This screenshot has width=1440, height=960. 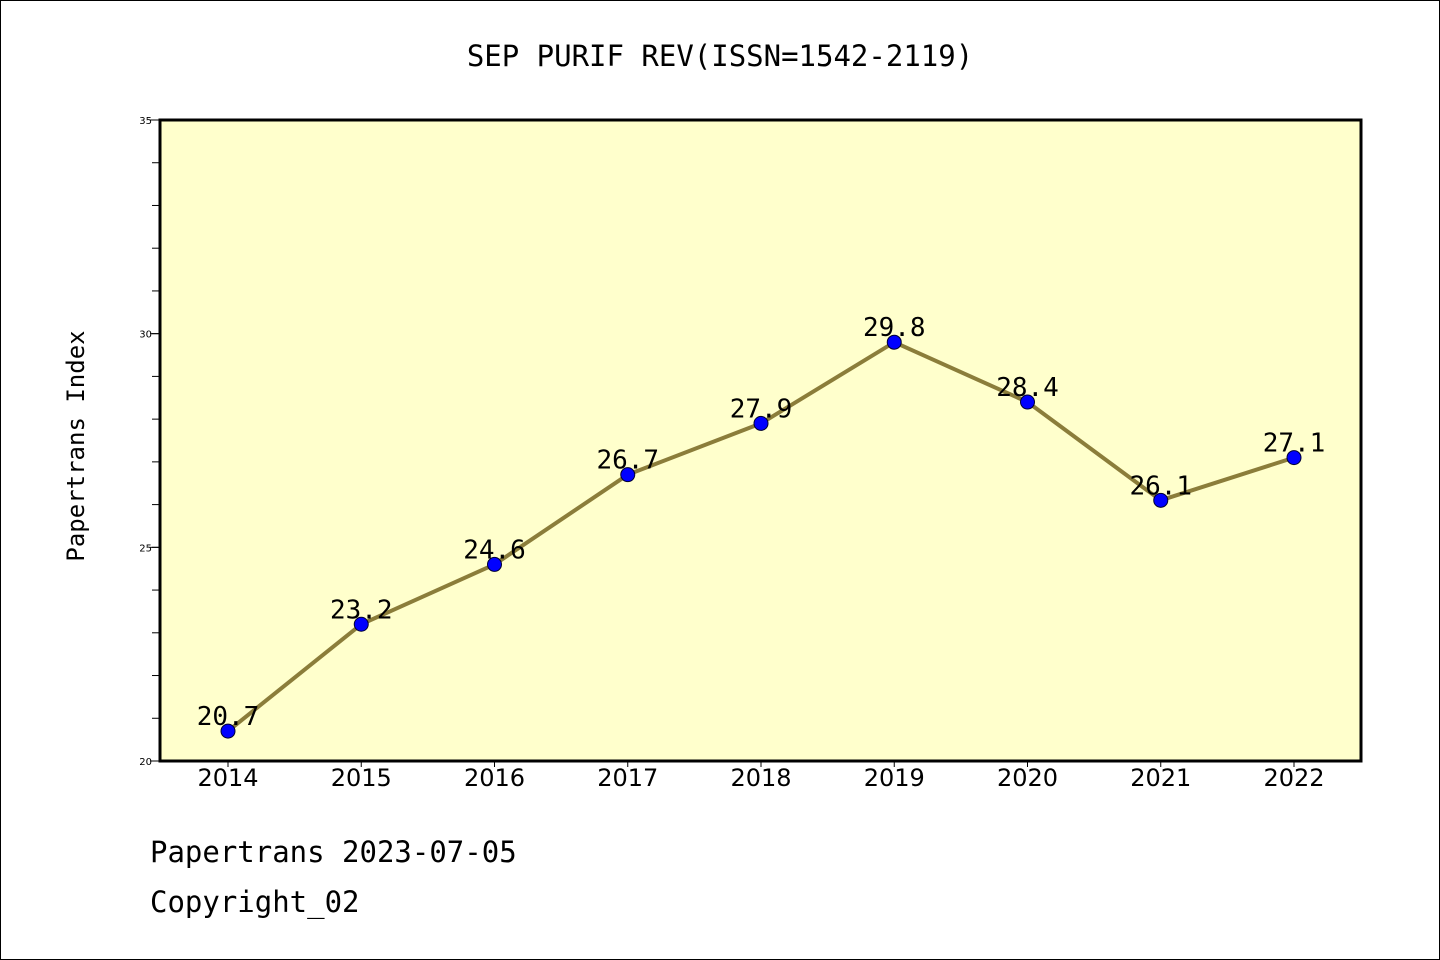 What do you see at coordinates (361, 610) in the screenshot?
I see `data-label: 23.2` at bounding box center [361, 610].